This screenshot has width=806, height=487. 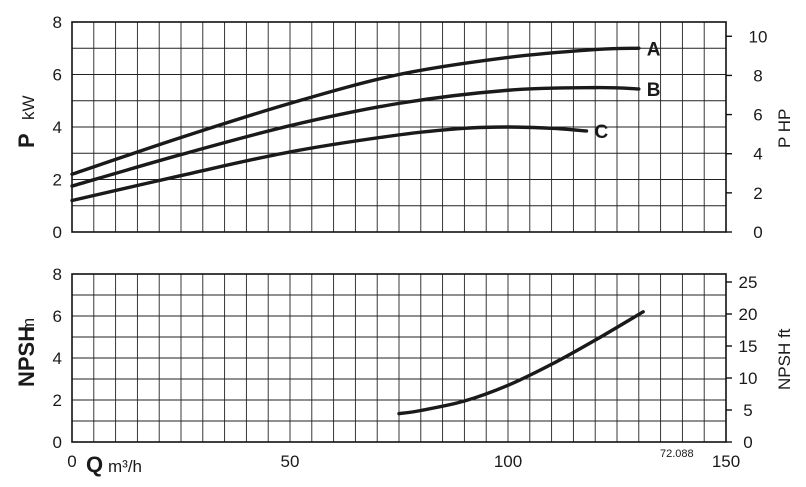 What do you see at coordinates (57, 75) in the screenshot?
I see `power-kw-tick: 6` at bounding box center [57, 75].